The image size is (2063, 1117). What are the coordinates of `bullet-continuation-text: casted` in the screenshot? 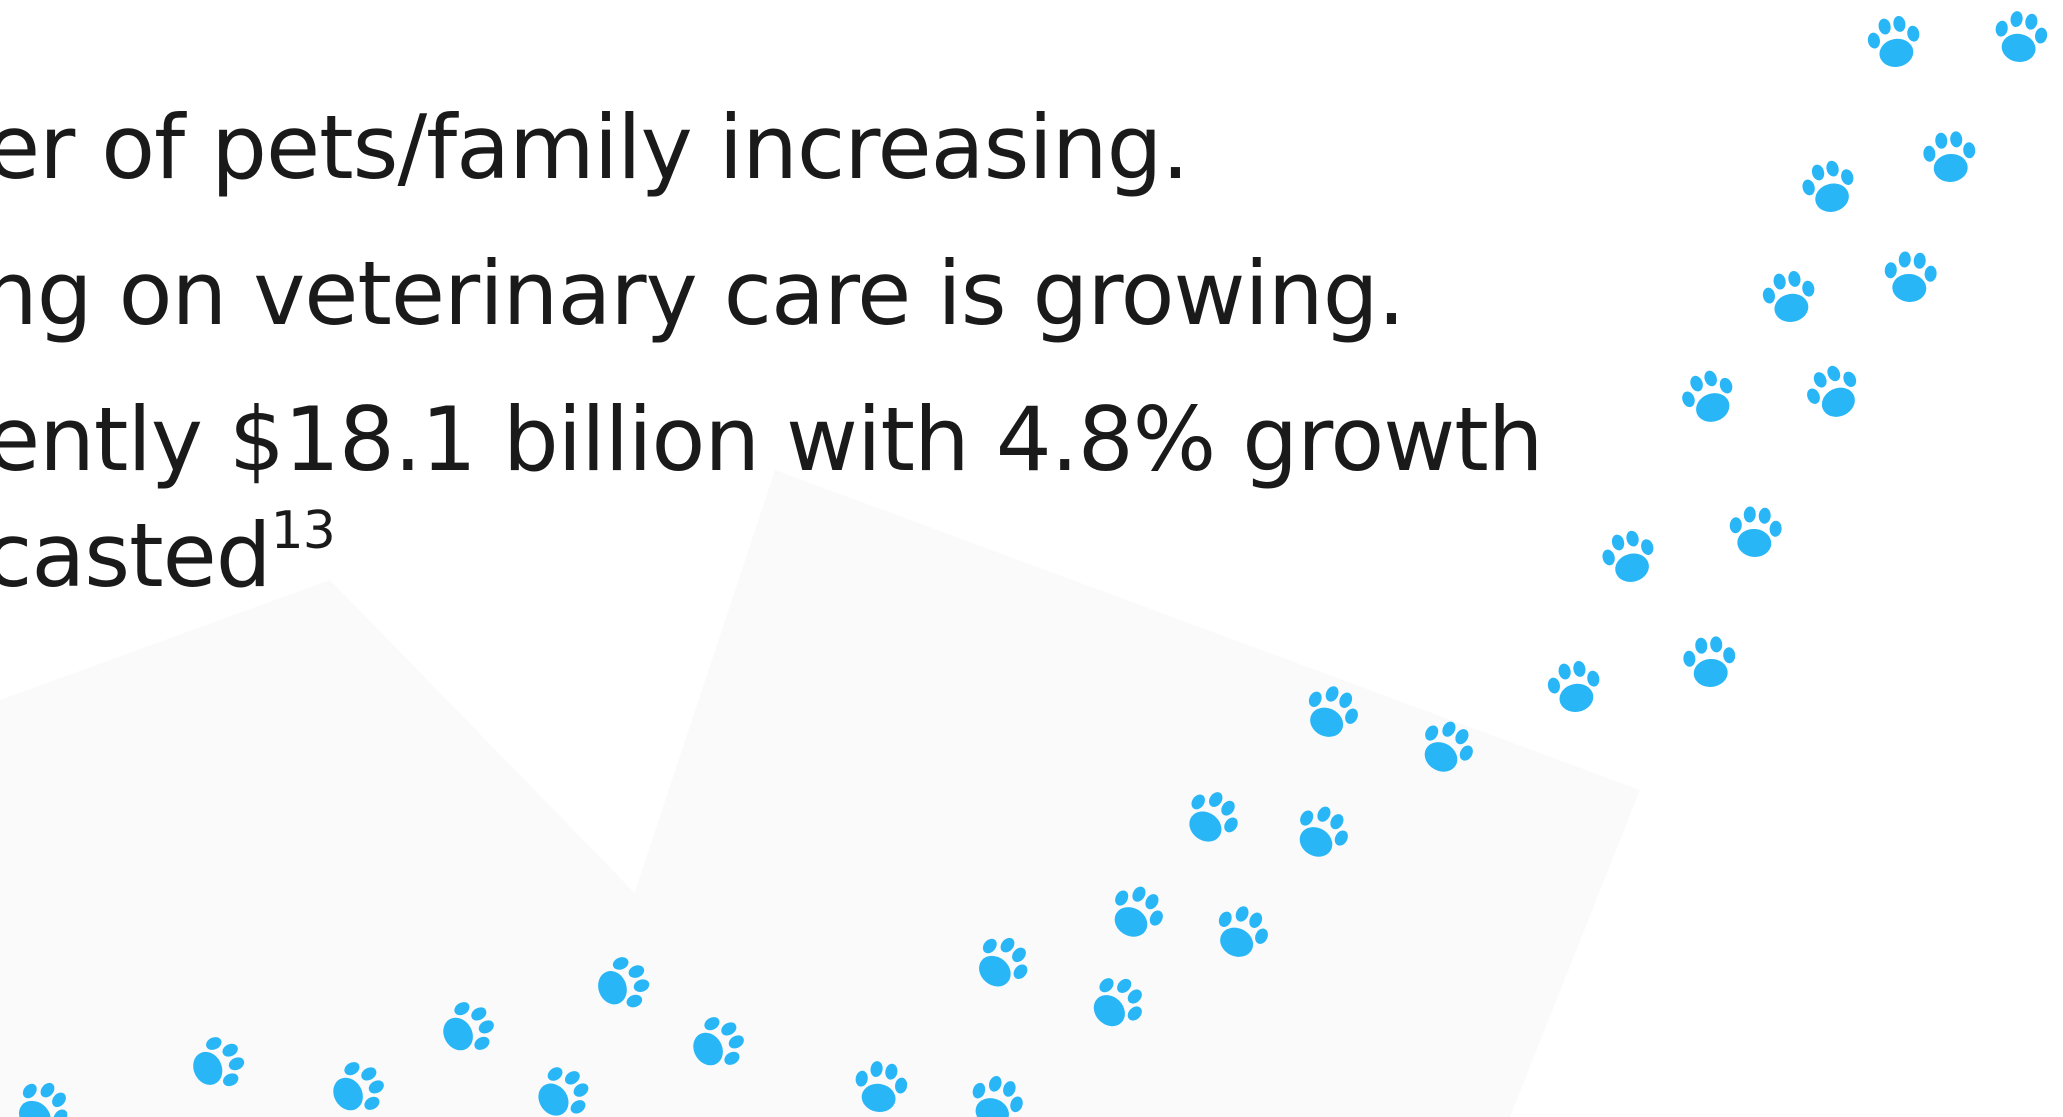 It's located at (136, 555).